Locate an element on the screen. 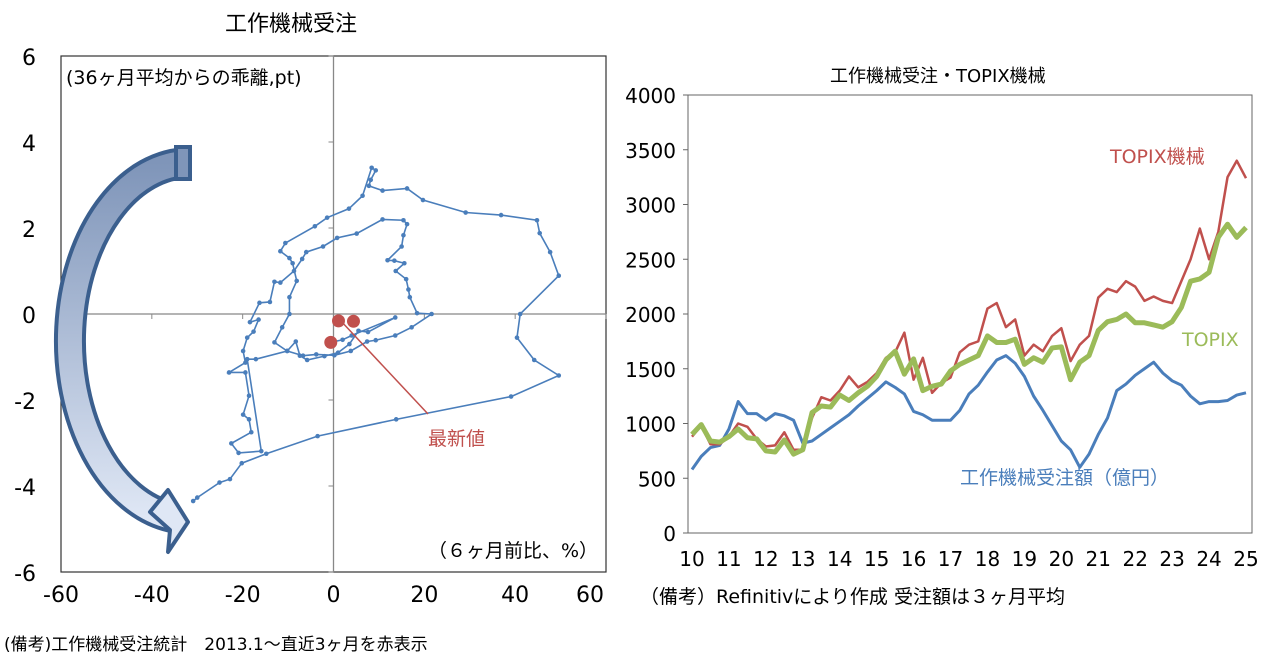  right-x-tick-label: 25 is located at coordinates (1245, 559).